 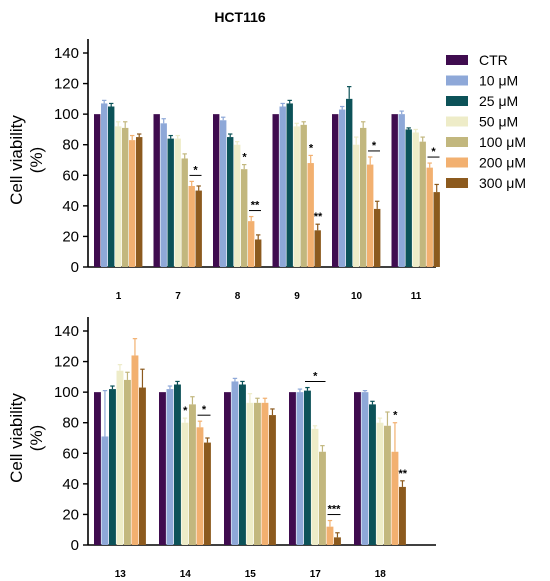 What do you see at coordinates (296, 196) in the screenshot?
I see `bar-9-50uM` at bounding box center [296, 196].